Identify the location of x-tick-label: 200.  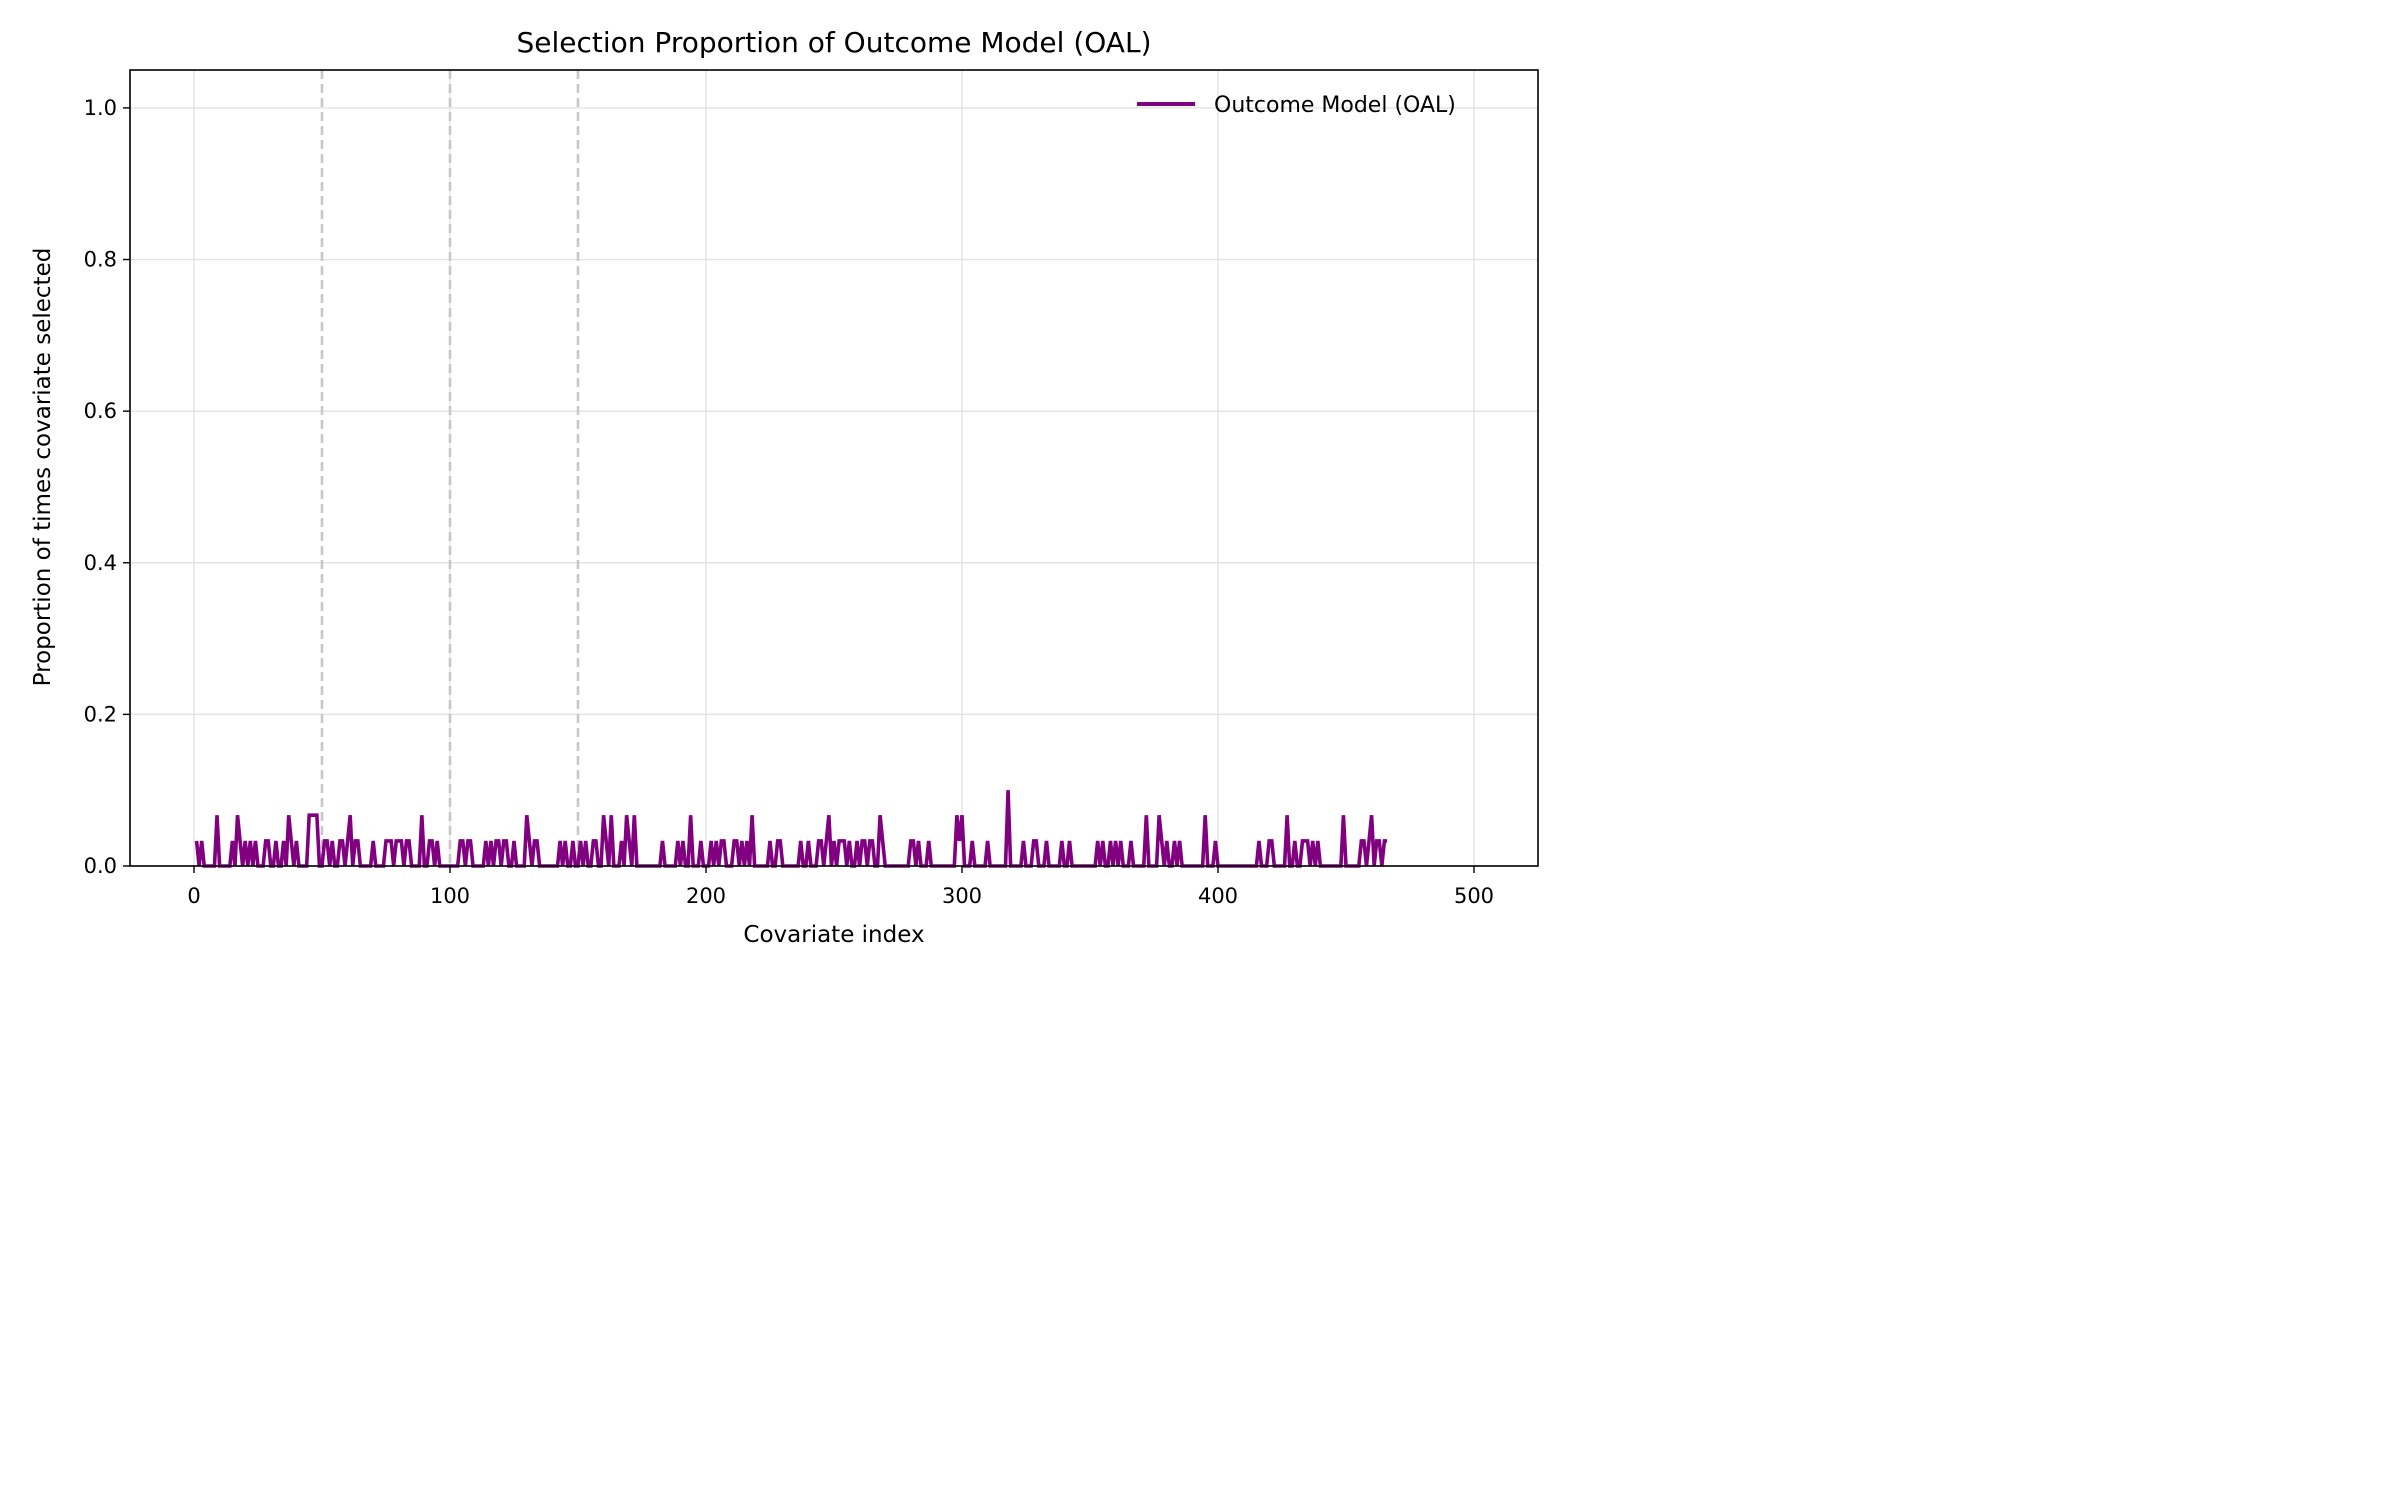
(706, 896).